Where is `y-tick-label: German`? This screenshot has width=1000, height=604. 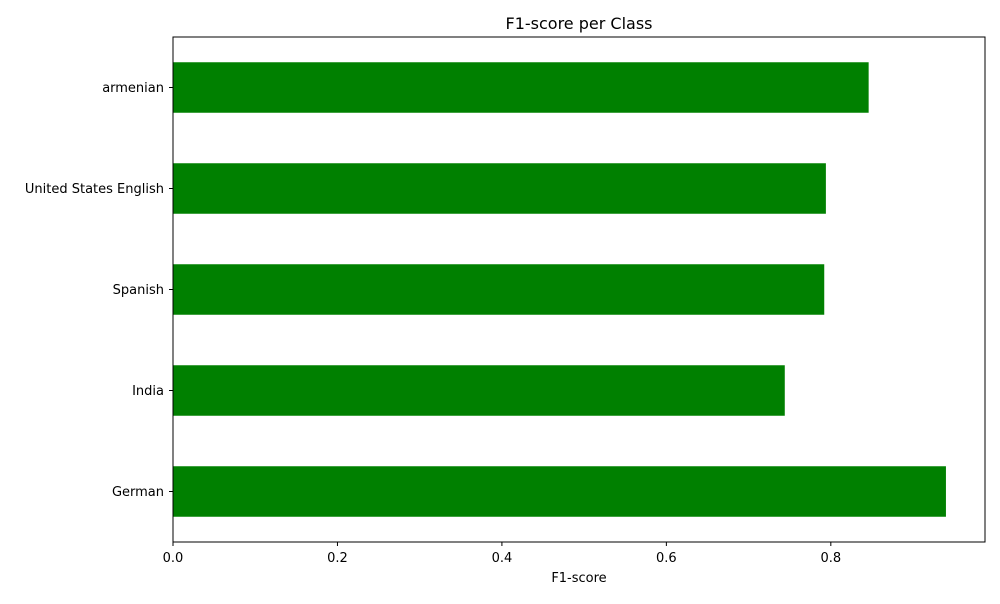
y-tick-label: German is located at coordinates (138, 492).